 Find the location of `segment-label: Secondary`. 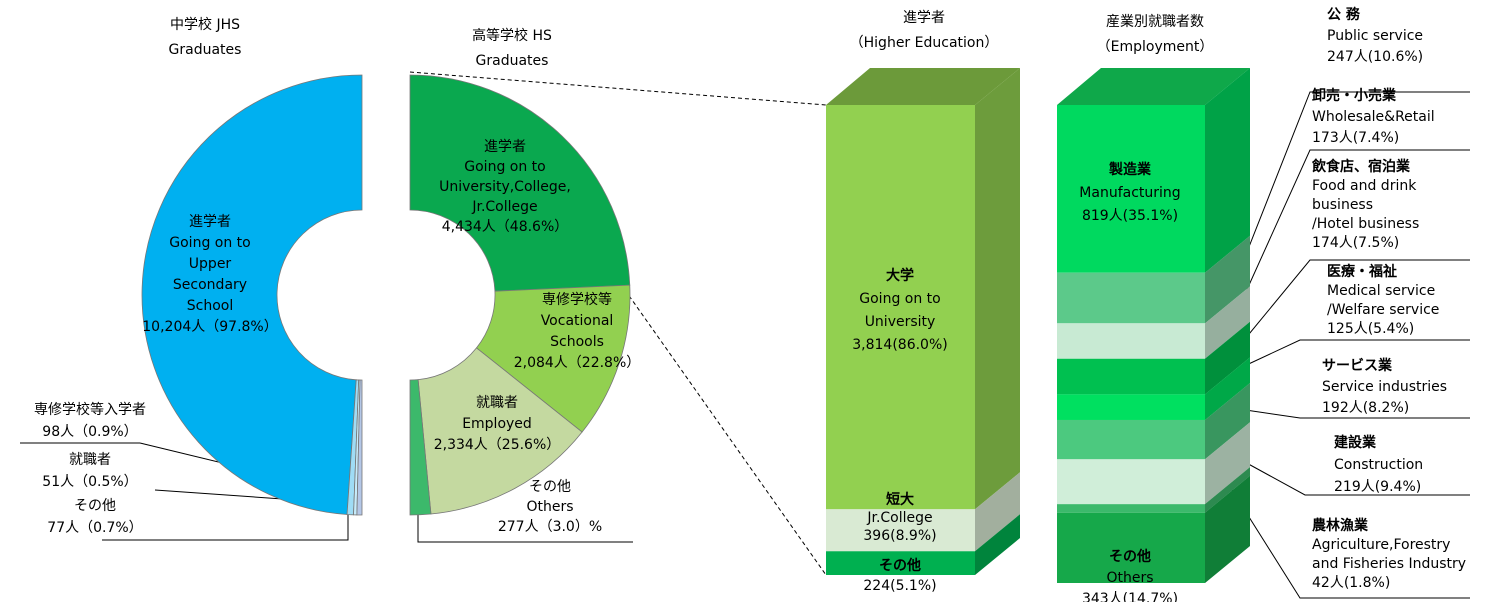

segment-label: Secondary is located at coordinates (210, 285).